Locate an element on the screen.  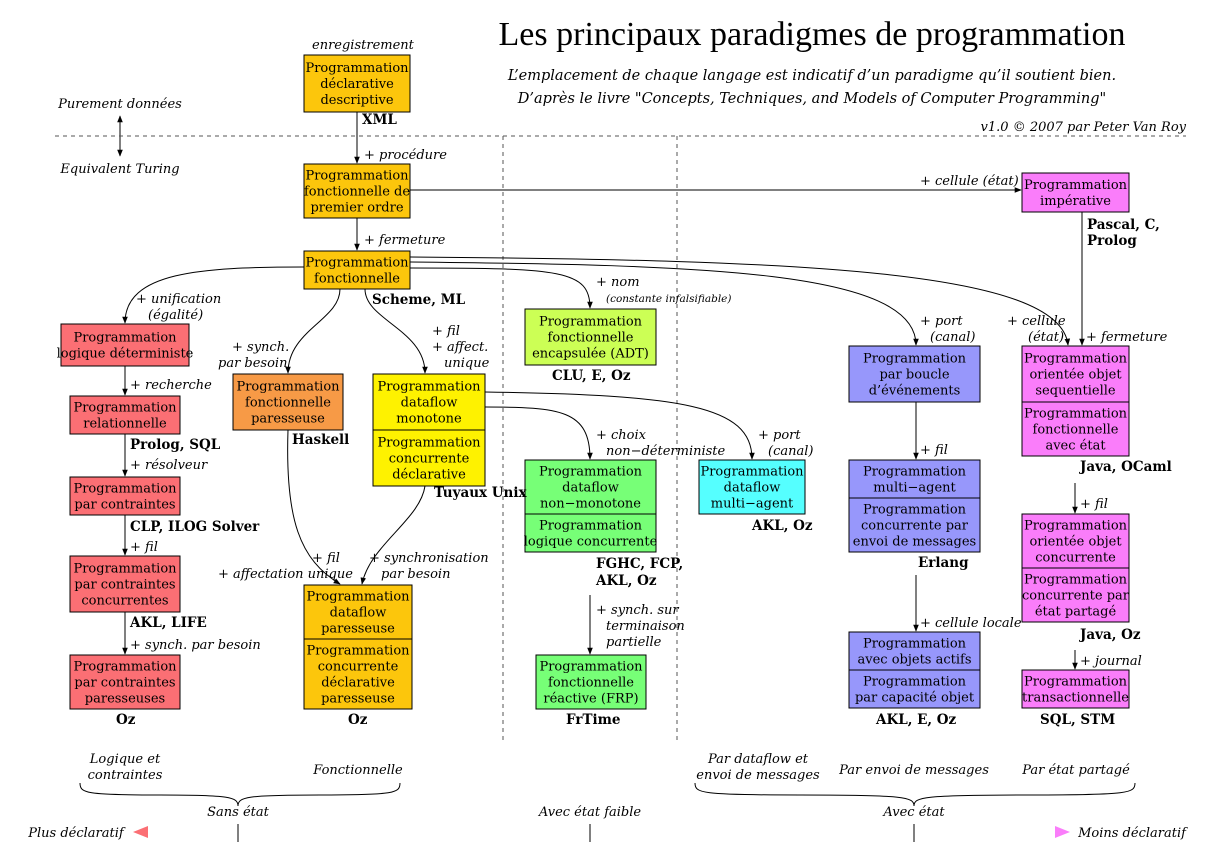
box-line: premier ordre is located at coordinates (356, 208).